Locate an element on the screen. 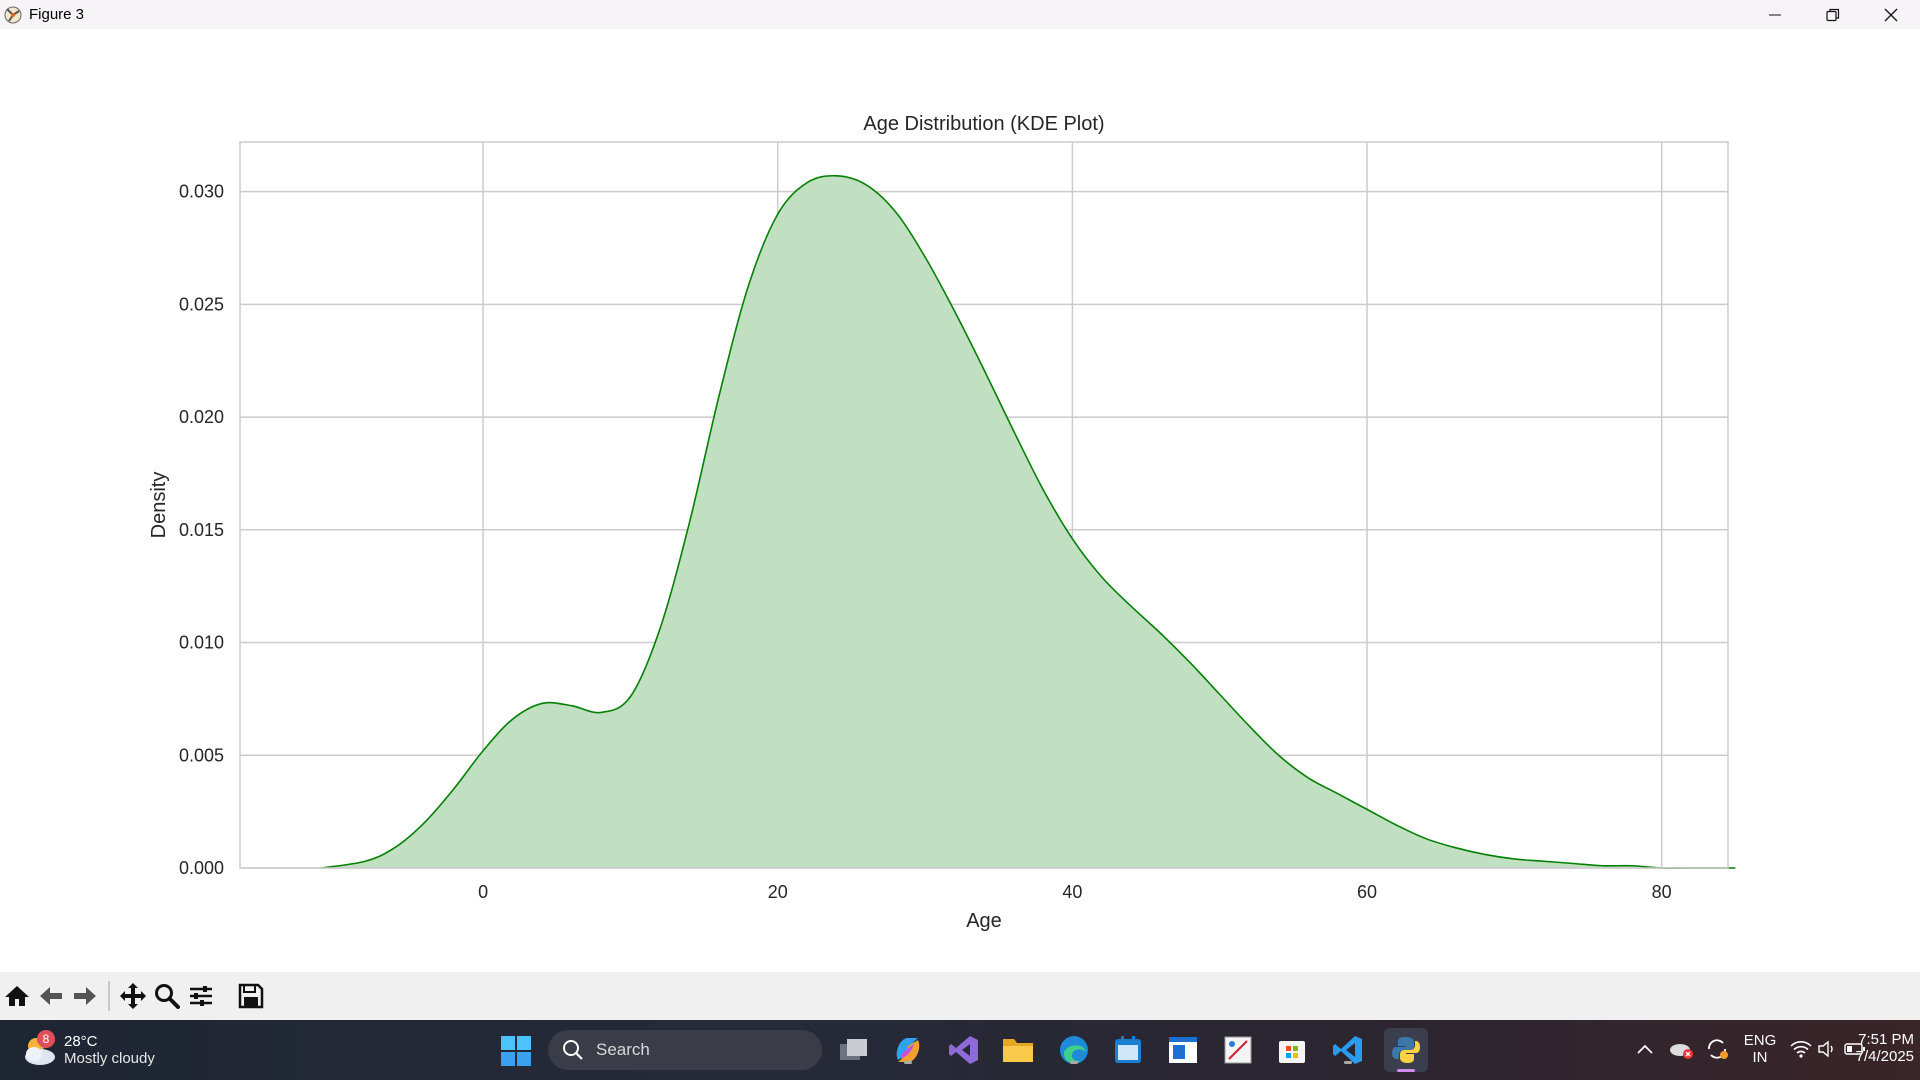 This screenshot has width=1920, height=1080. task-view-icon is located at coordinates (853, 1049).